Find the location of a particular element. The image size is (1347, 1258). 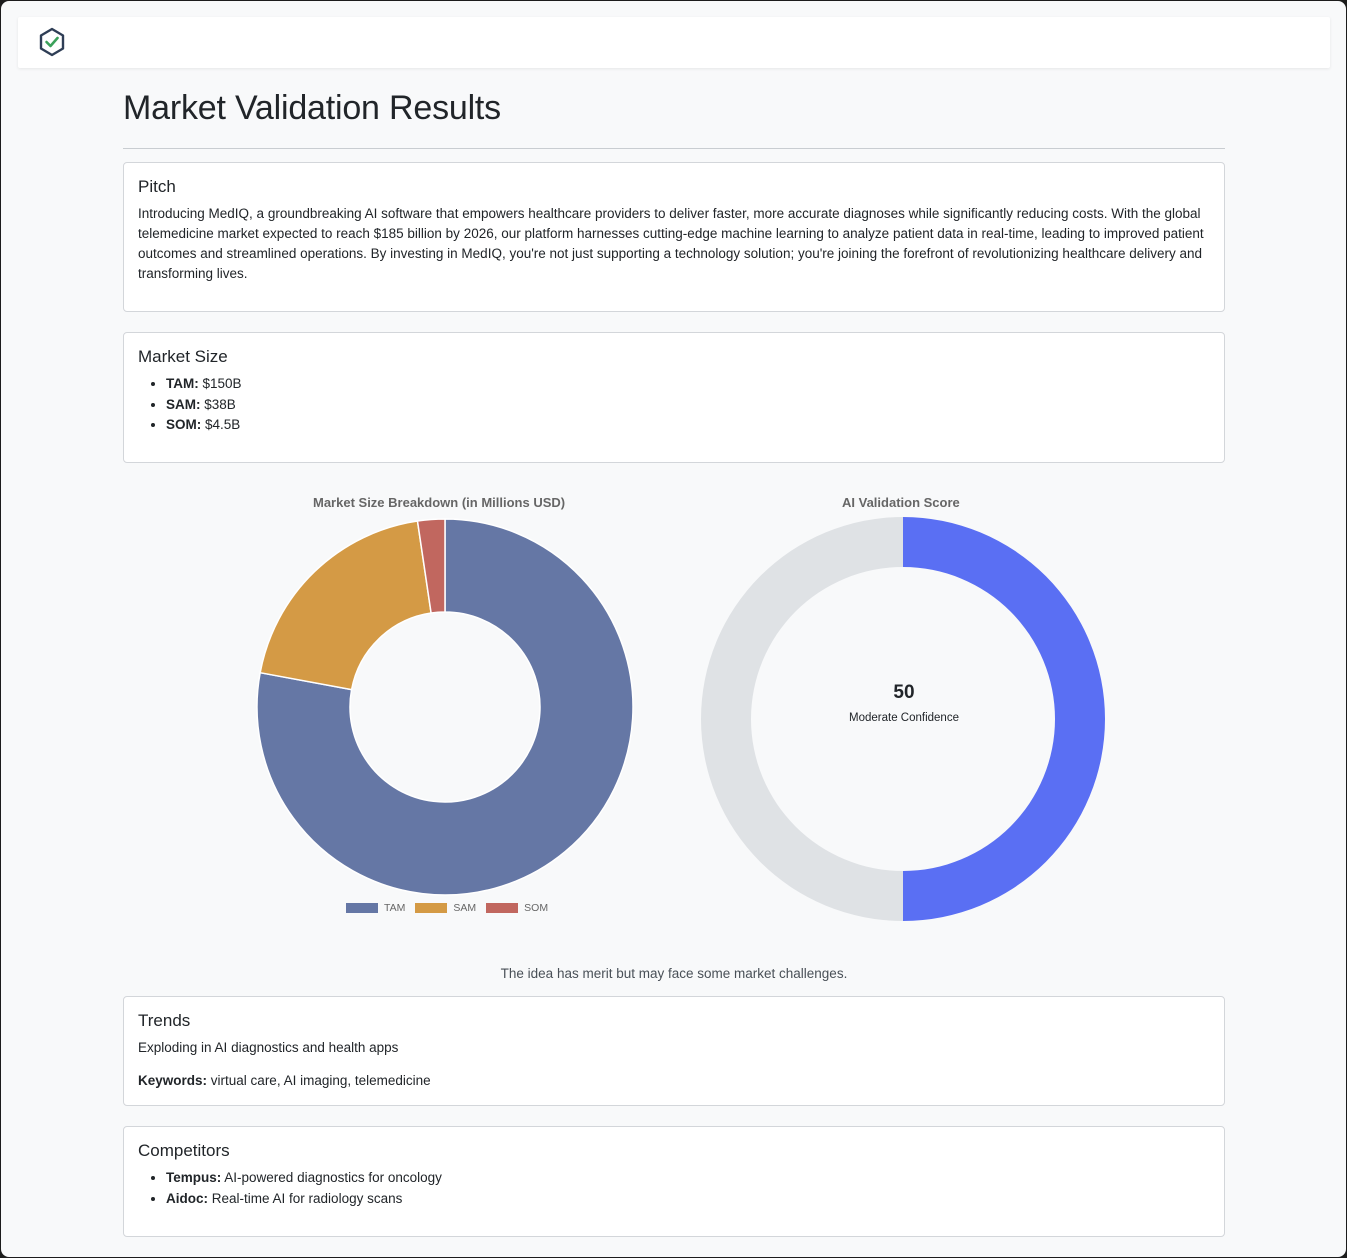

legend-item-sam: SAM is located at coordinates (445, 908).